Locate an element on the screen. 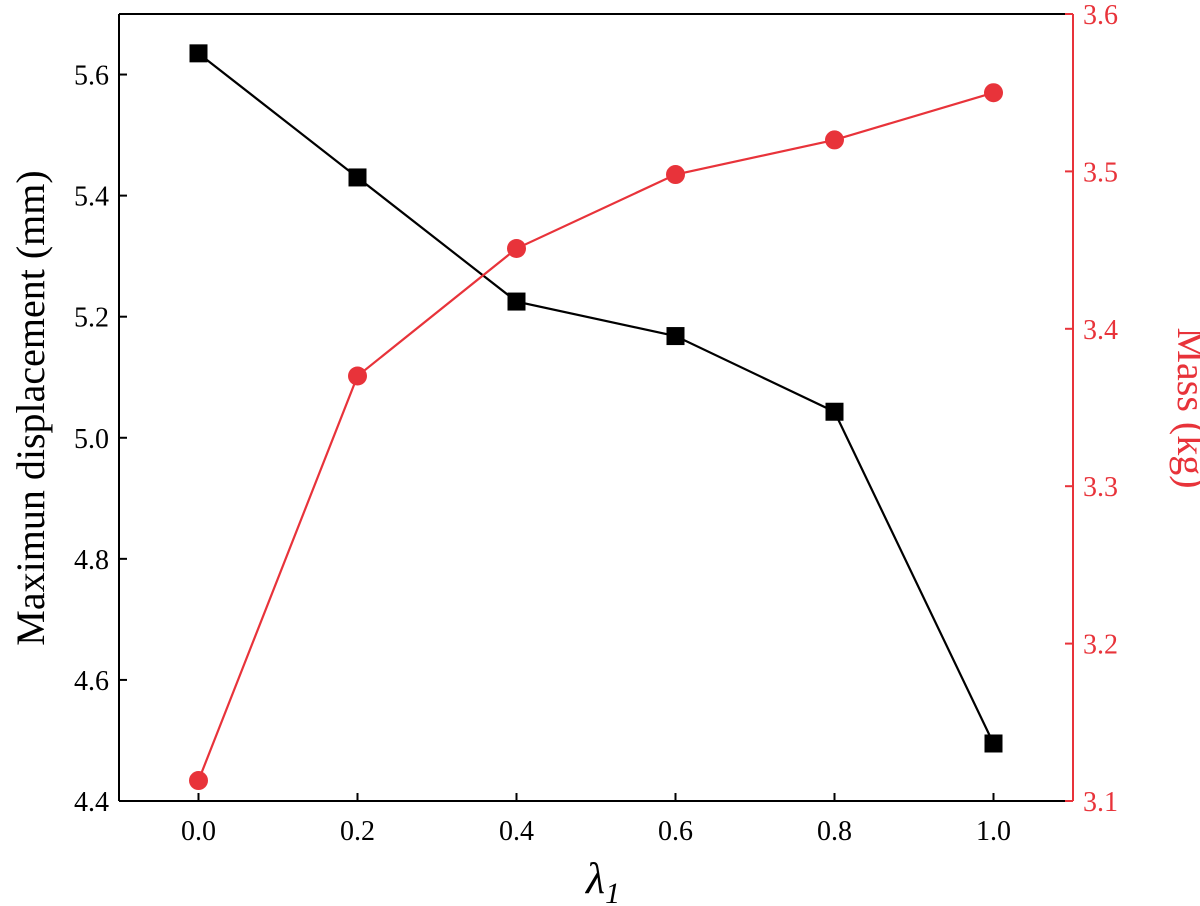 The width and height of the screenshot is (1200, 906). x-tick-label: 0.4 is located at coordinates (516, 831).